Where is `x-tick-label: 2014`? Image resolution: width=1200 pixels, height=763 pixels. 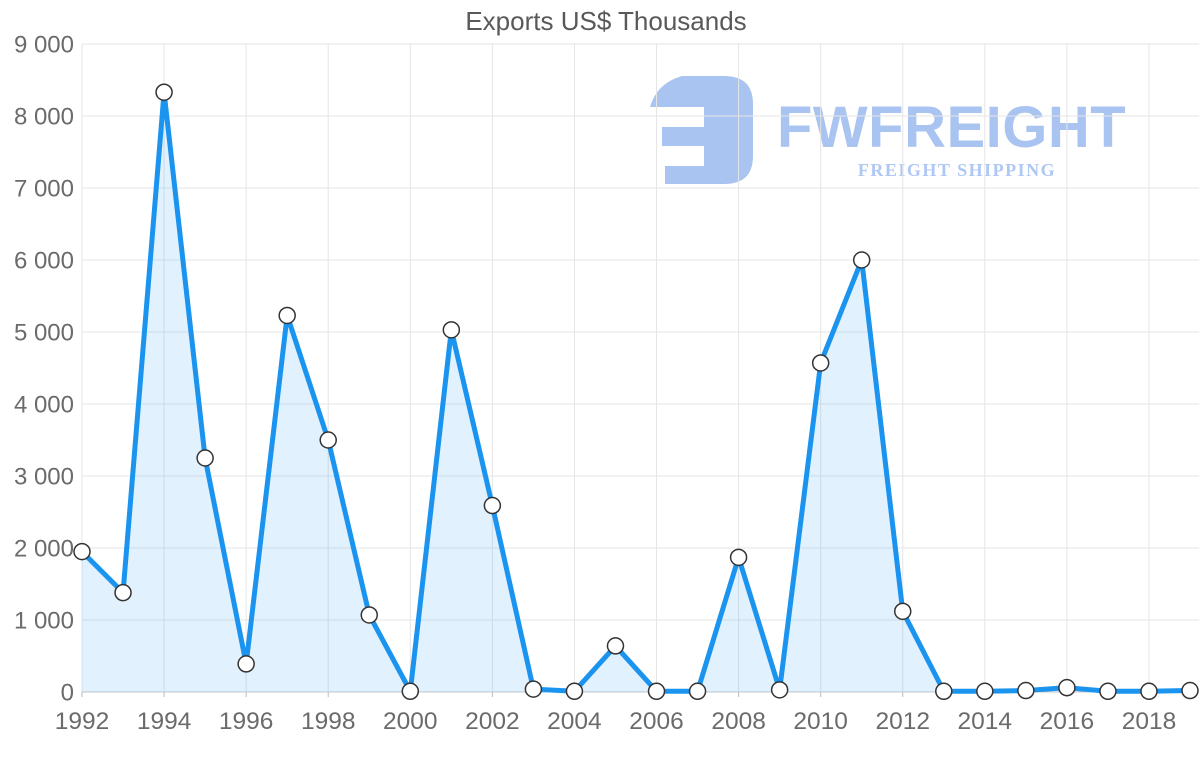 x-tick-label: 2014 is located at coordinates (985, 721).